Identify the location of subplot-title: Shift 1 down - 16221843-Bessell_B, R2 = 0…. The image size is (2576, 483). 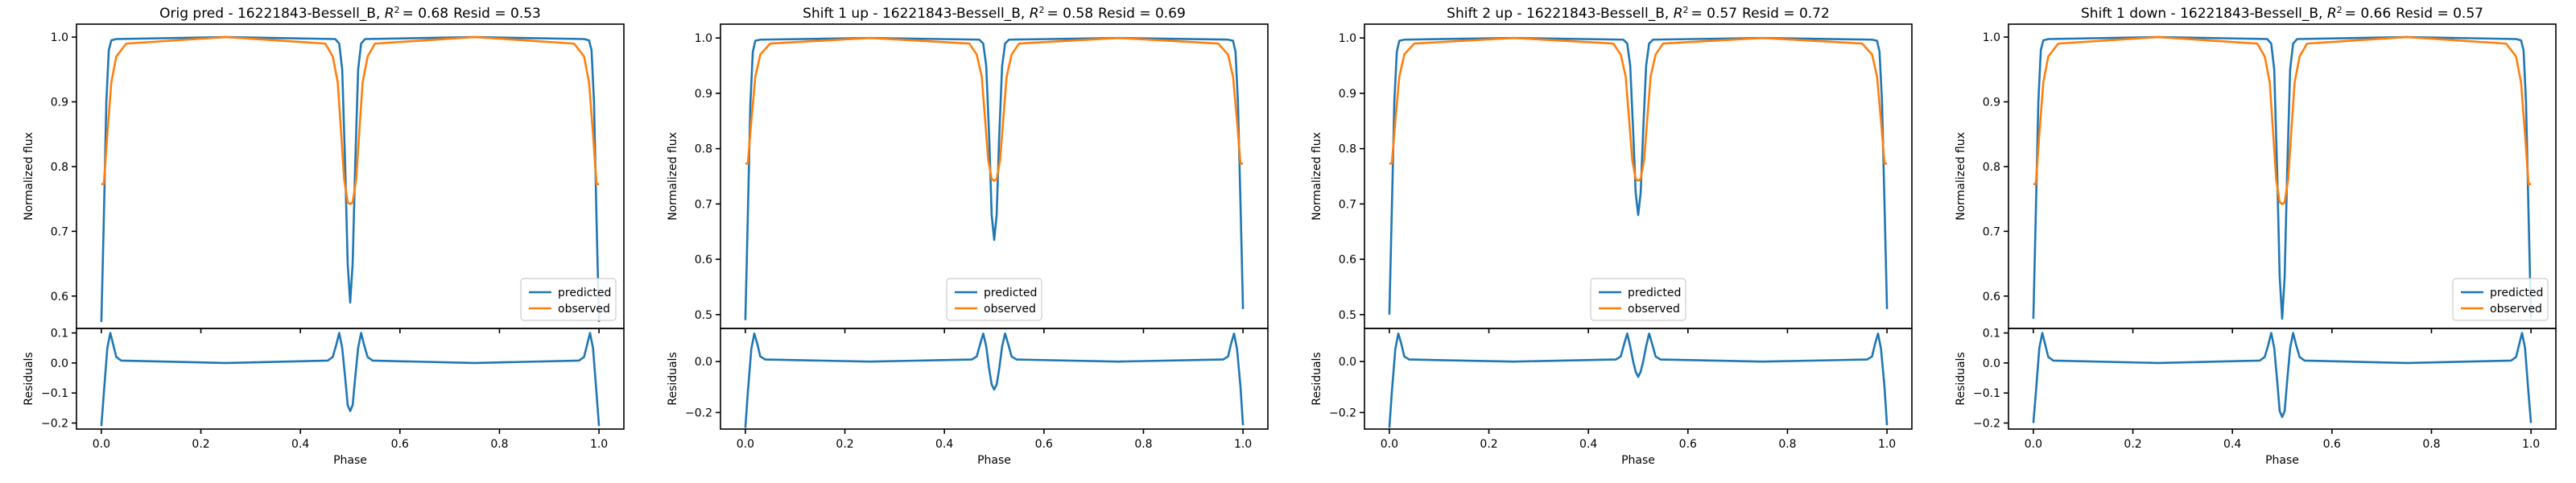
(2282, 13).